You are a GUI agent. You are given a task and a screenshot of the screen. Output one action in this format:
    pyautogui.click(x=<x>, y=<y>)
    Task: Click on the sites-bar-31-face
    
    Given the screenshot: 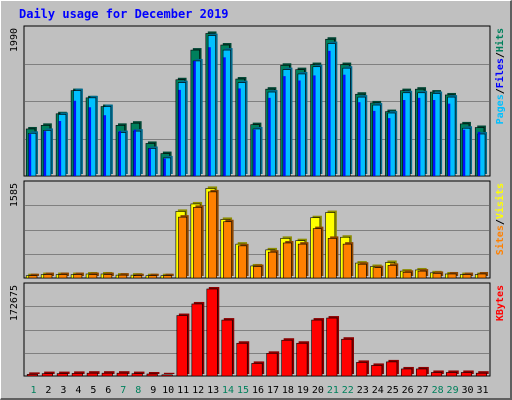 What is the action you would take?
    pyautogui.click(x=482, y=276)
    